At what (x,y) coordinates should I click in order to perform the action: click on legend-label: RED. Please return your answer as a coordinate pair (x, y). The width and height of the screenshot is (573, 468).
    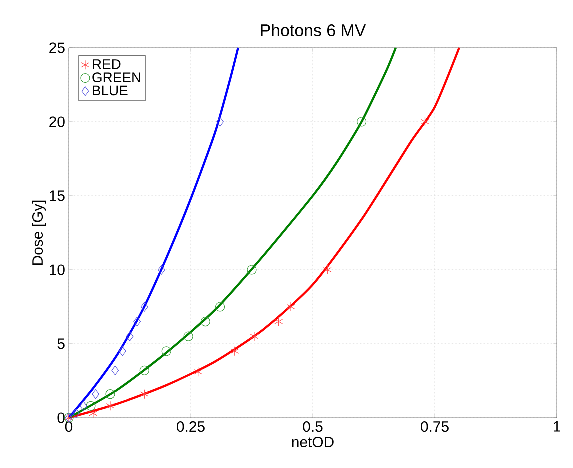
    Looking at the image, I should click on (107, 65).